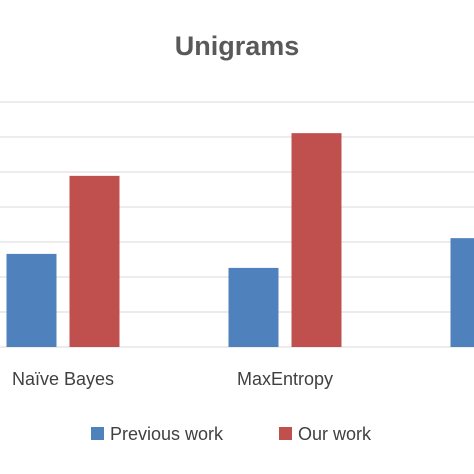 The width and height of the screenshot is (474, 474). What do you see at coordinates (237, 46) in the screenshot?
I see `chart-title: Unigrams` at bounding box center [237, 46].